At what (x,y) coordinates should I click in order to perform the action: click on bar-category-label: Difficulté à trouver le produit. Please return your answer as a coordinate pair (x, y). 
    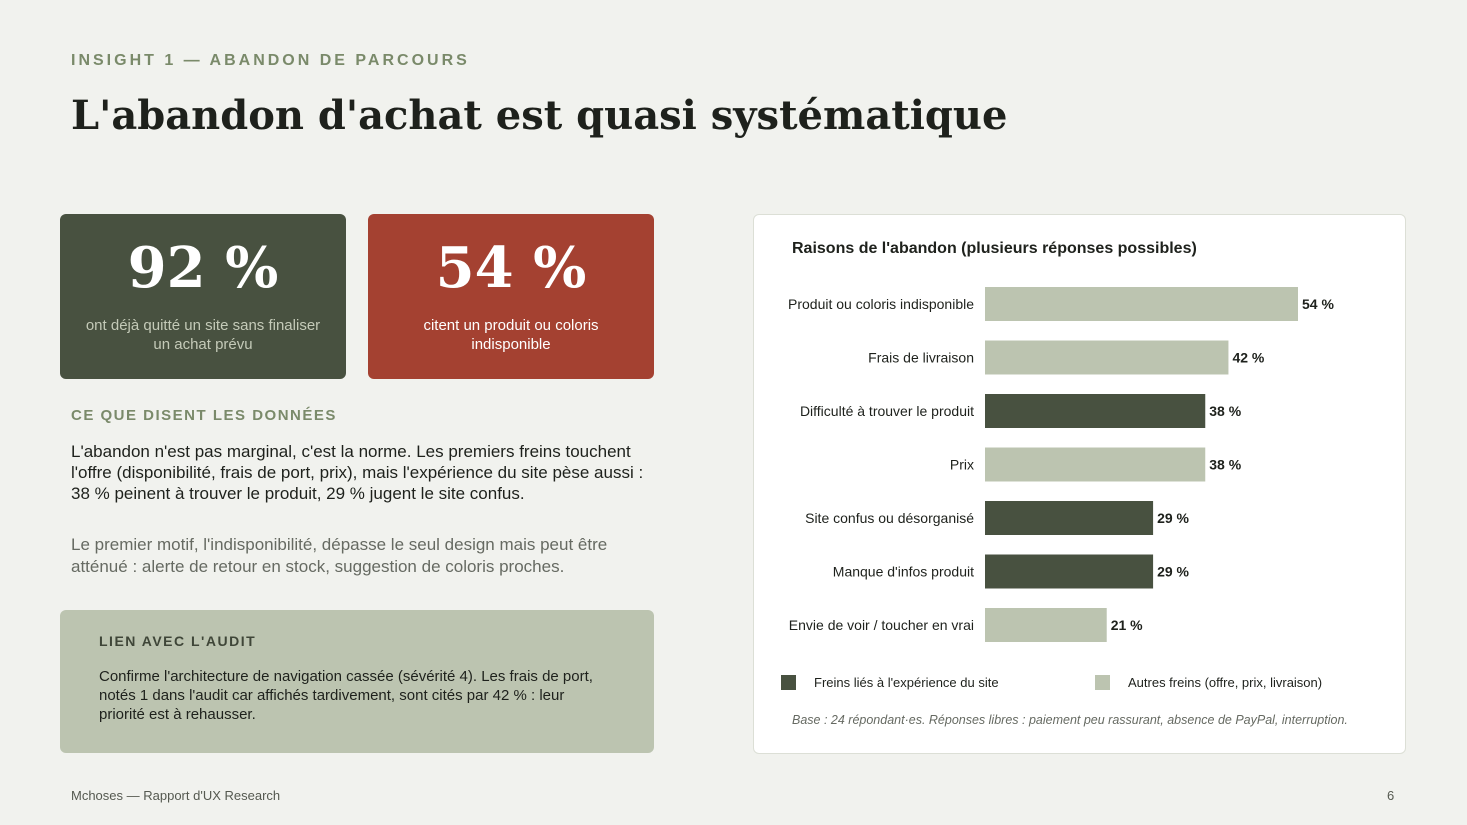
    Looking at the image, I should click on (887, 411).